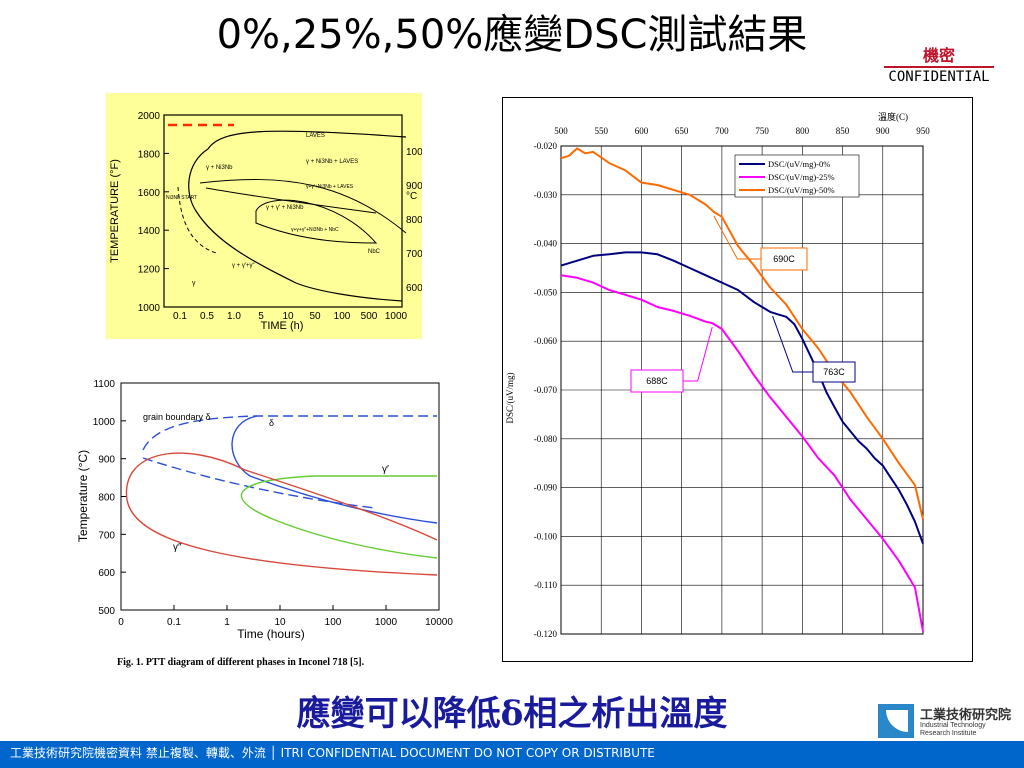  I want to click on ptt-curve-grain-boundary-delta, so click(289, 433).